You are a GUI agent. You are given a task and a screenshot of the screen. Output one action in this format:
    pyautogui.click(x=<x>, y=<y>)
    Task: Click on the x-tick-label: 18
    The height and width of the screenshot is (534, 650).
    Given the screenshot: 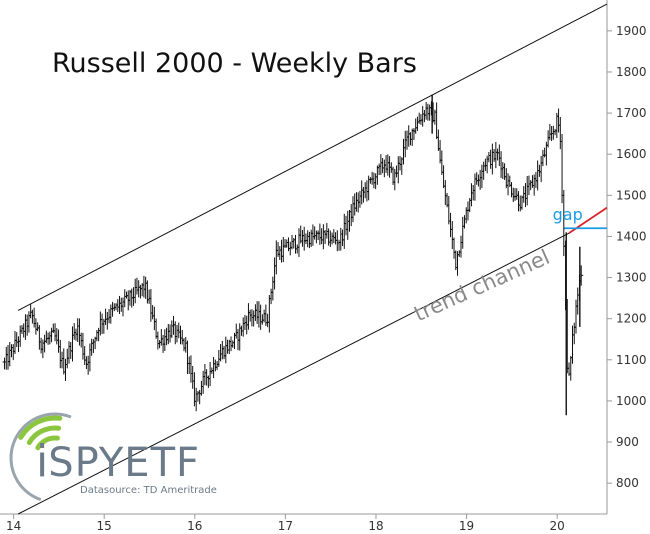 What is the action you would take?
    pyautogui.click(x=375, y=526)
    